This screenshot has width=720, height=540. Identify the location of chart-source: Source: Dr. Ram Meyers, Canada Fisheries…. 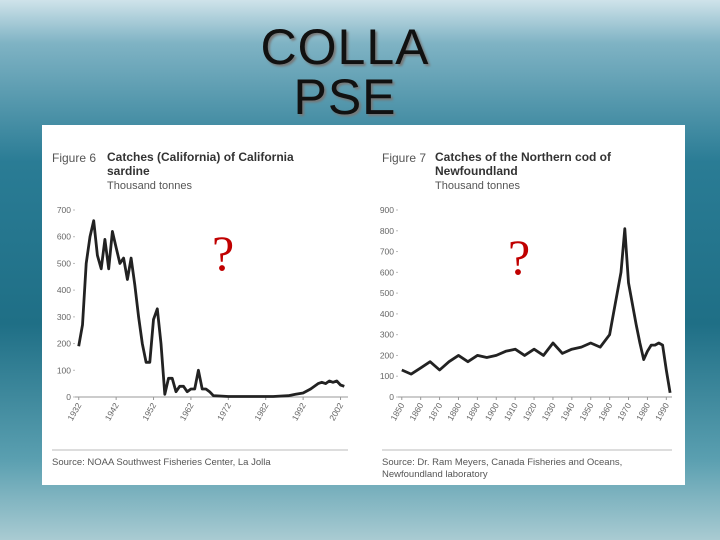
(502, 468).